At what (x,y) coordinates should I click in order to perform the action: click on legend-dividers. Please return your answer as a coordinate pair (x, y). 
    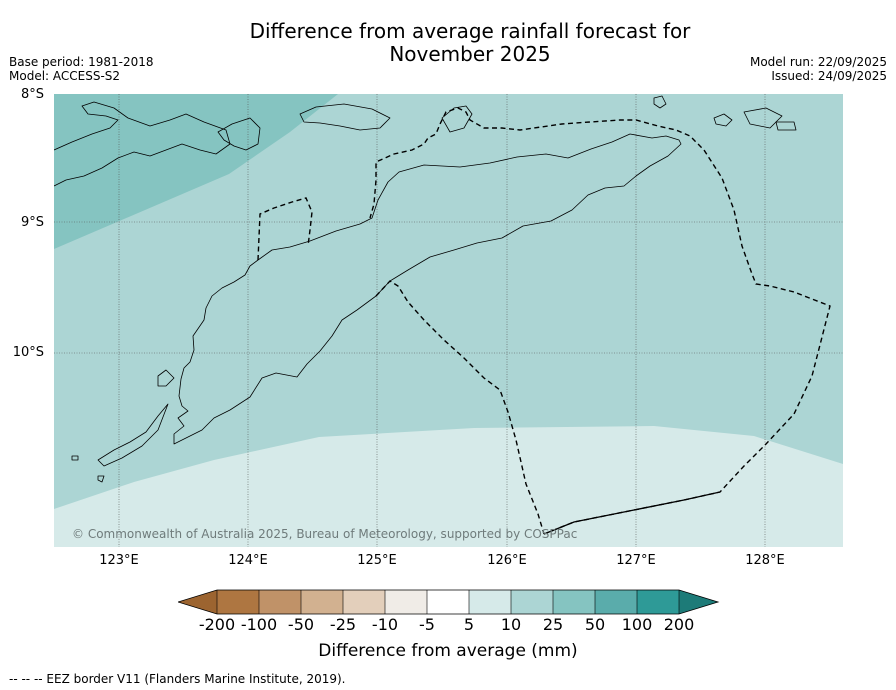
    Looking at the image, I should click on (448, 602).